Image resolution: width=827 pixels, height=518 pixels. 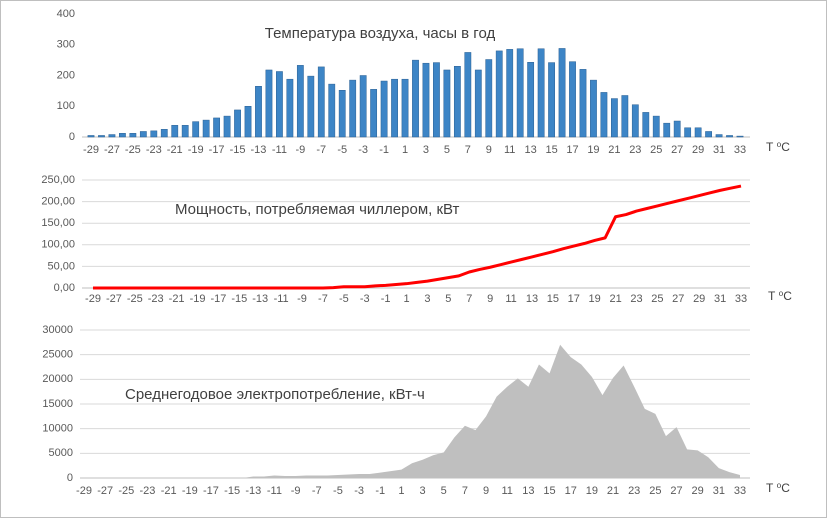 What do you see at coordinates (58, 223) in the screenshot?
I see `y-tick-label: 150,00` at bounding box center [58, 223].